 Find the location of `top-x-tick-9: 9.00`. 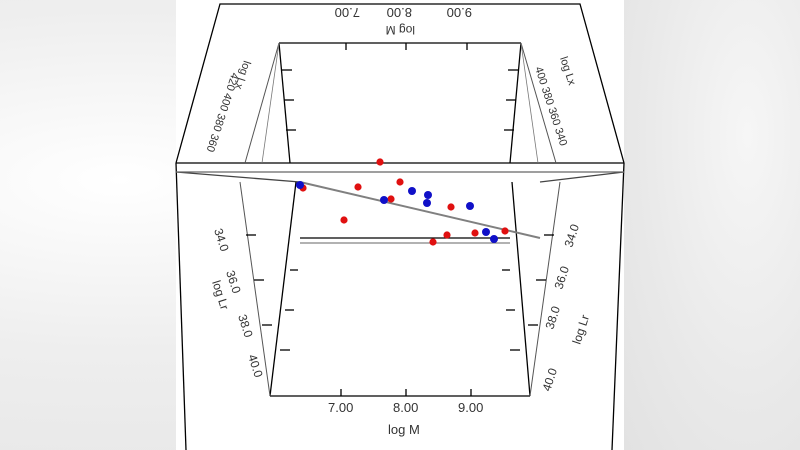

top-x-tick-9: 9.00 is located at coordinates (459, 12).